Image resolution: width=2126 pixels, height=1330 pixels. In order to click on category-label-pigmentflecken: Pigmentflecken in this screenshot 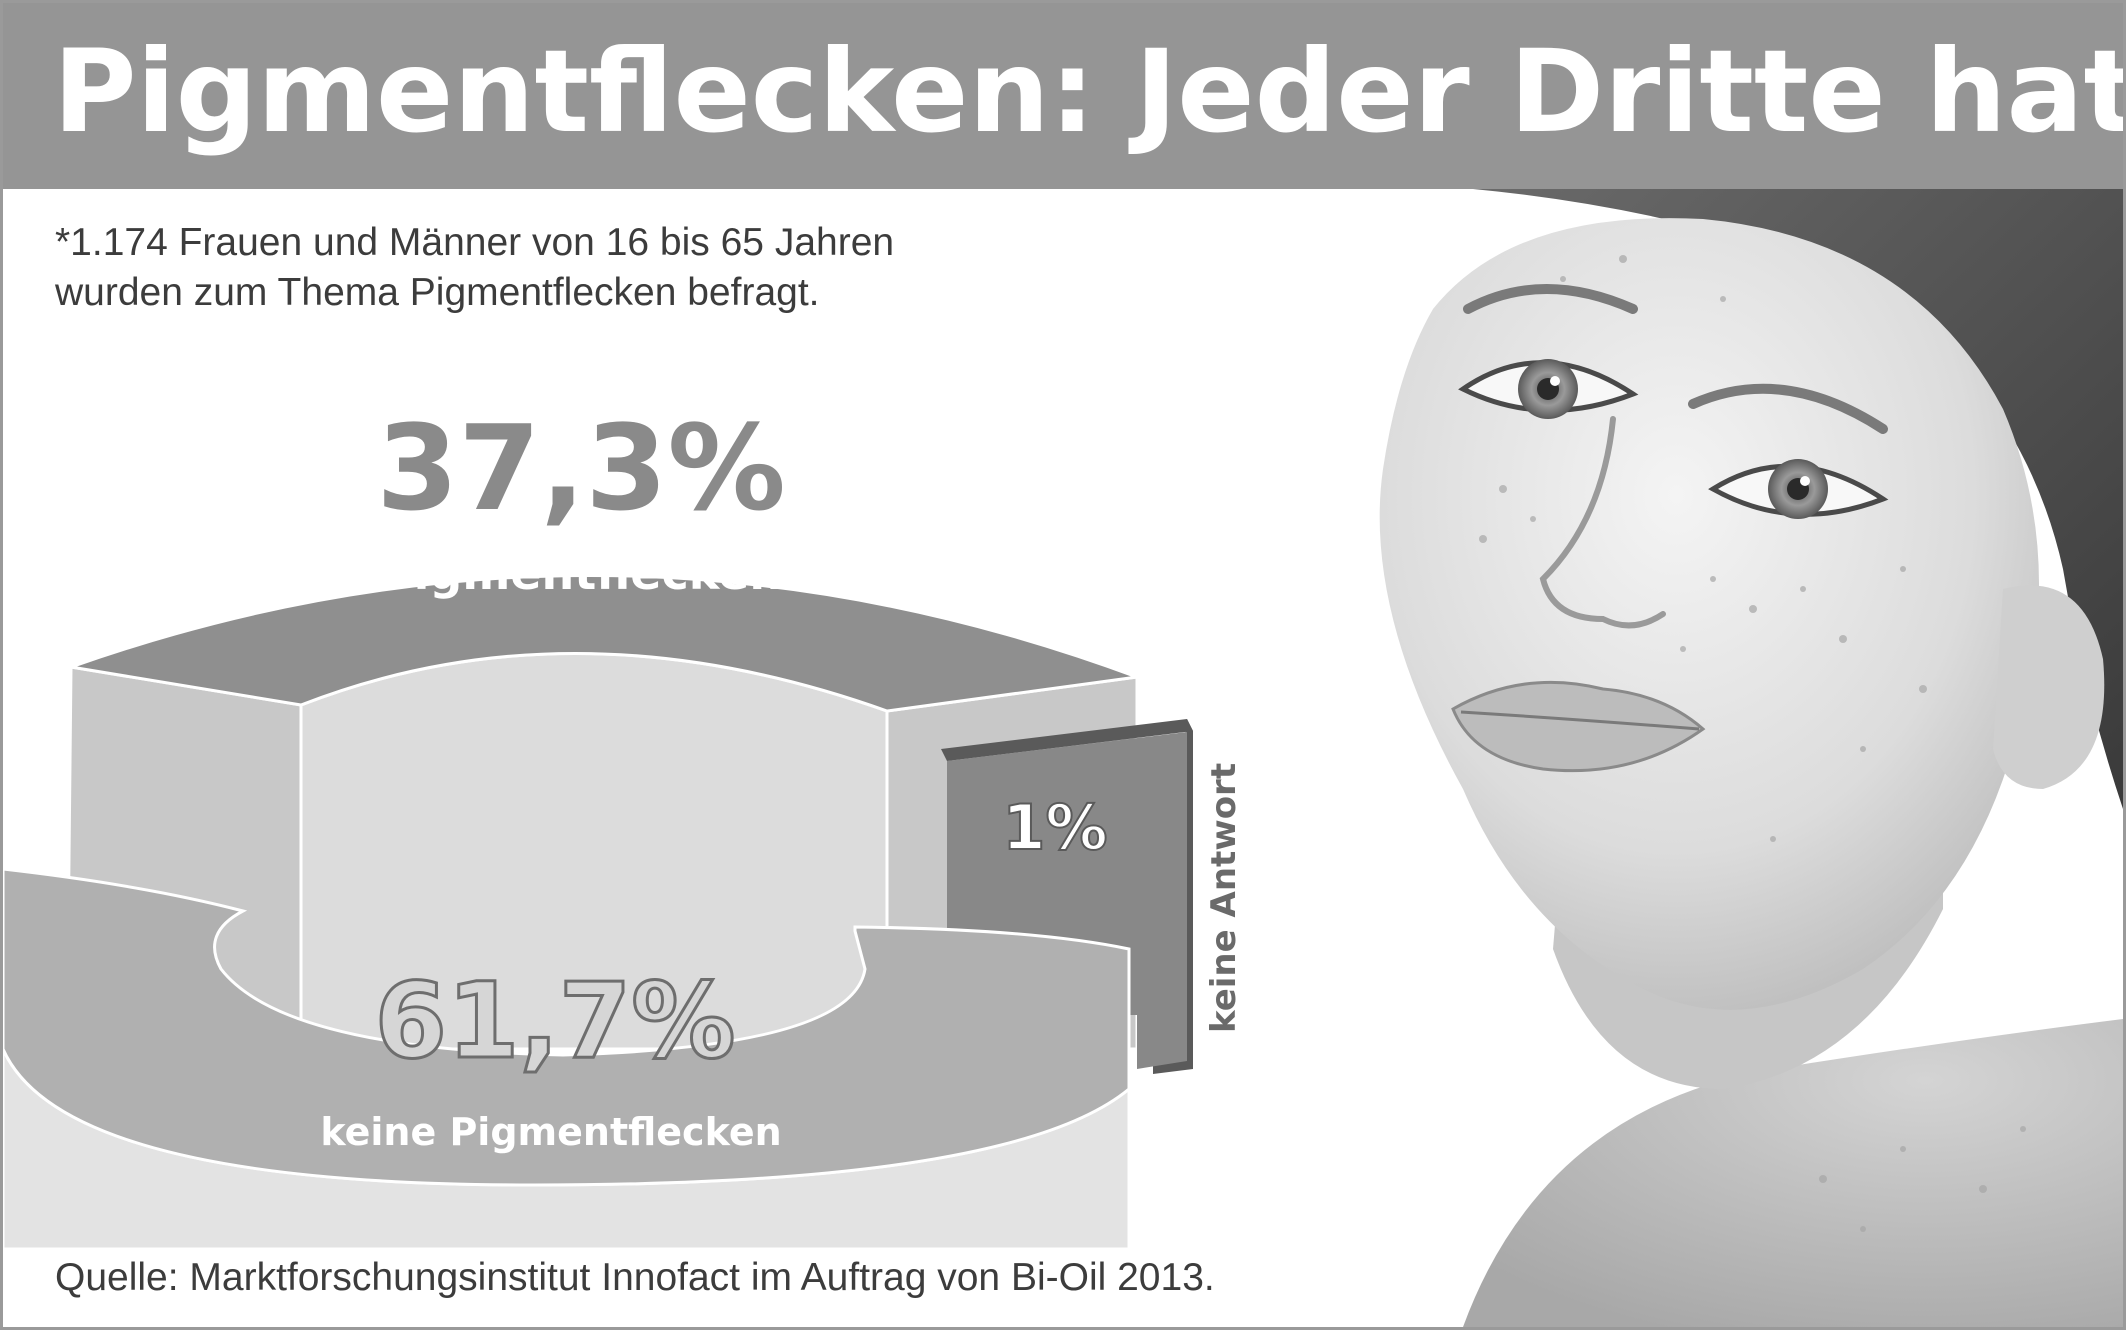, I will do `click(581, 573)`.